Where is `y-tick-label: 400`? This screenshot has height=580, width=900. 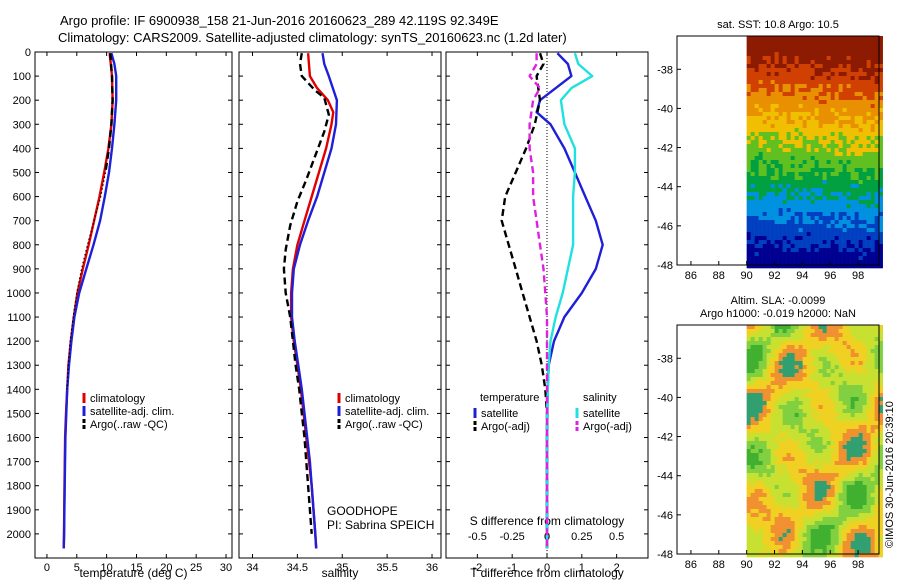
y-tick-label: 400 is located at coordinates (22, 149).